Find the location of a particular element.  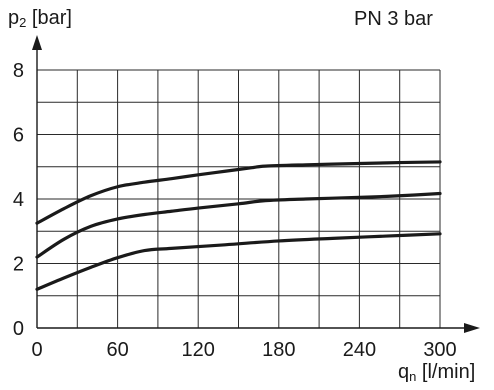

x-tick-label: 180 is located at coordinates (278, 350).